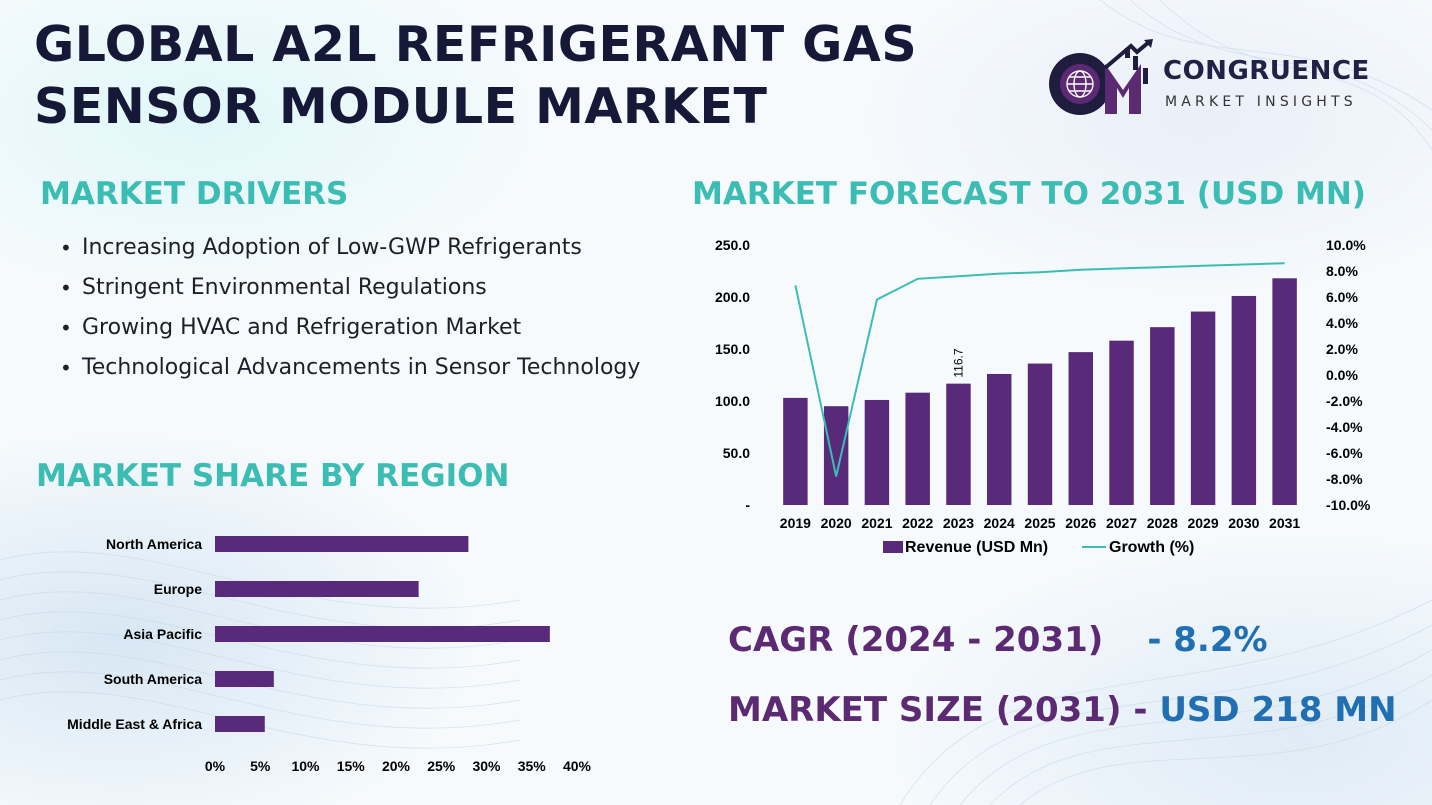 The image size is (1432, 805). Describe the element at coordinates (1342, 323) in the screenshot. I see `forecast-y-right-tick-label: 4.0%` at that location.